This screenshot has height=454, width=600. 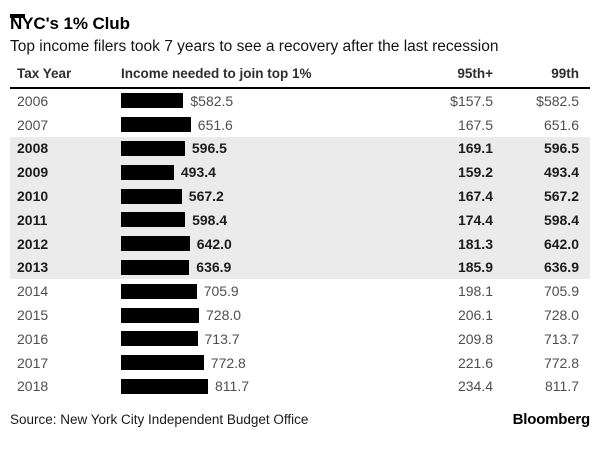 What do you see at coordinates (262, 125) in the screenshot?
I see `income-bar-cell: 651.6` at bounding box center [262, 125].